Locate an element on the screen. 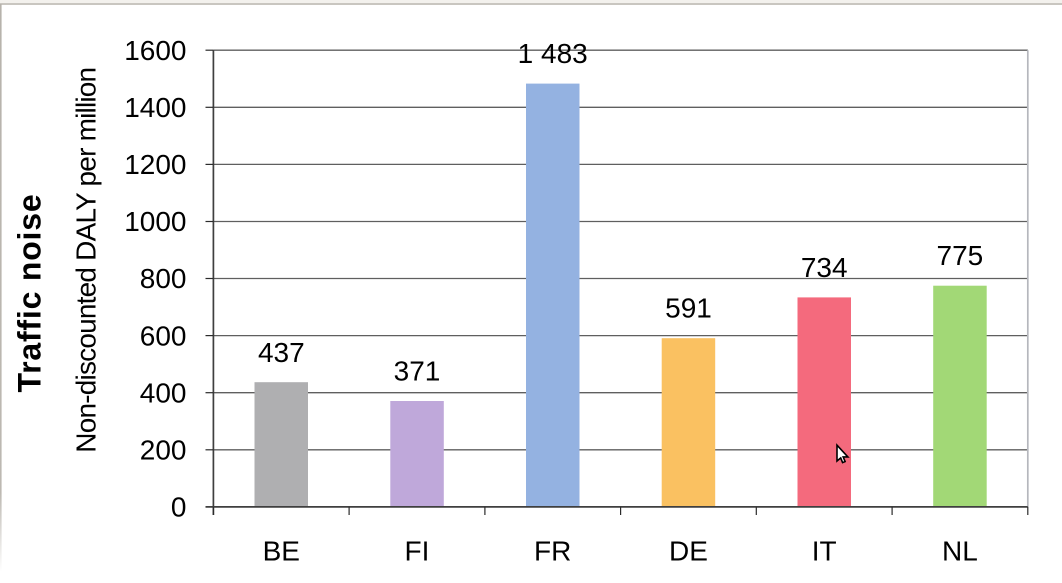  svg-text: 1600 is located at coordinates (155, 50).